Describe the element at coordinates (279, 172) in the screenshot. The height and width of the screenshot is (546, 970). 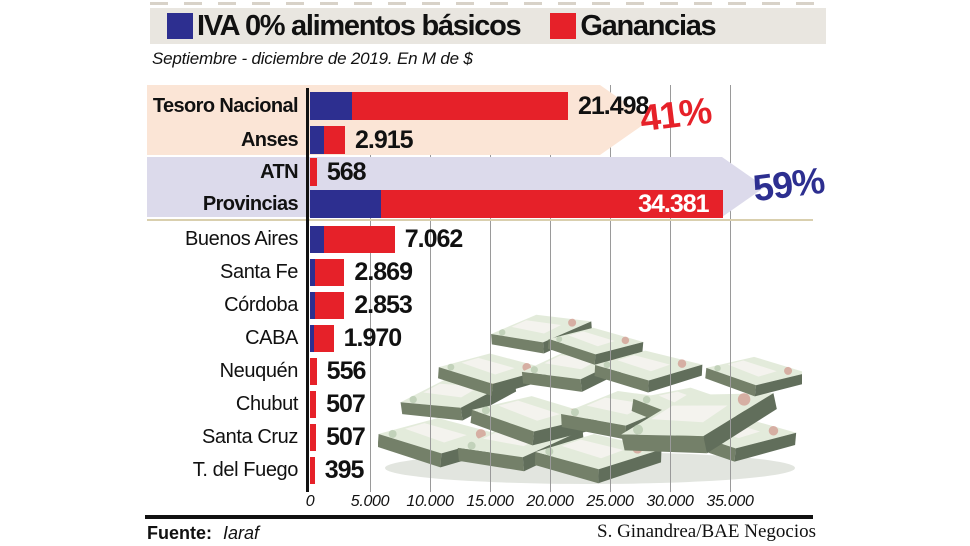
I see `row-label: ATN` at that location.